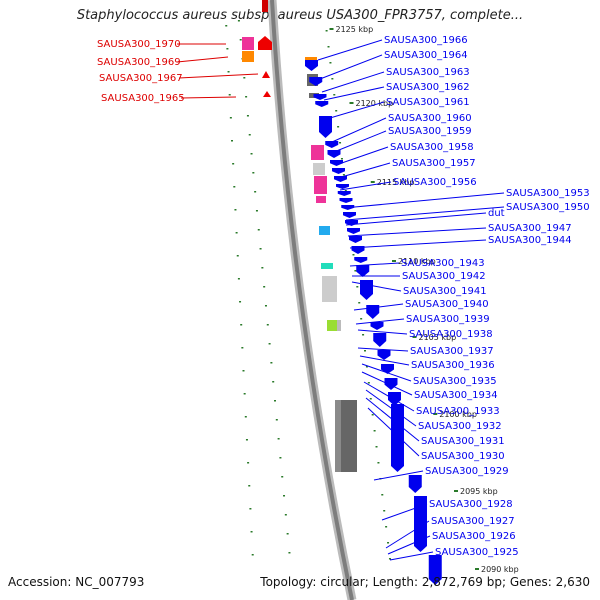  What do you see at coordinates (448, 319) in the screenshot?
I see `gene-label-23: SAUSA300_1939` at bounding box center [448, 319].